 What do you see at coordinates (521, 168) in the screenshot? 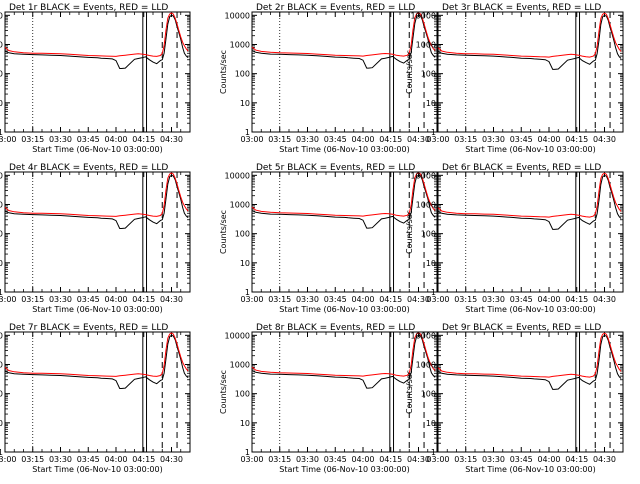
I see `panel-title: Det 6r BLACK = Events, RED = LLD` at bounding box center [521, 168].